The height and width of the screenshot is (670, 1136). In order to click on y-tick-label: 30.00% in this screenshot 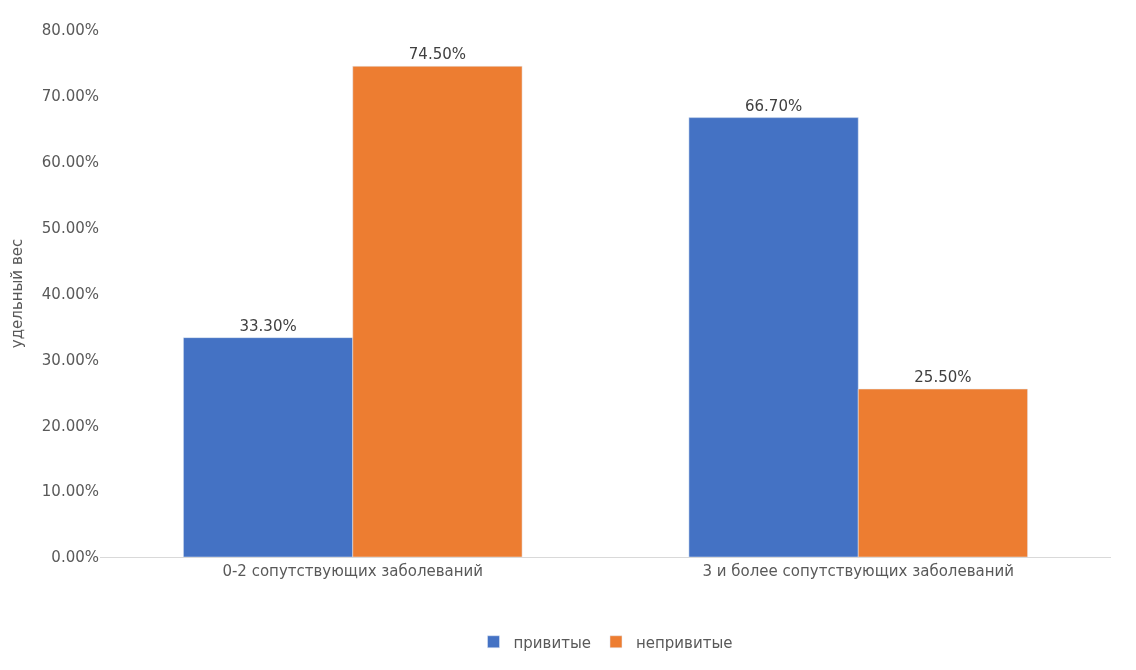, I will do `click(70, 359)`.